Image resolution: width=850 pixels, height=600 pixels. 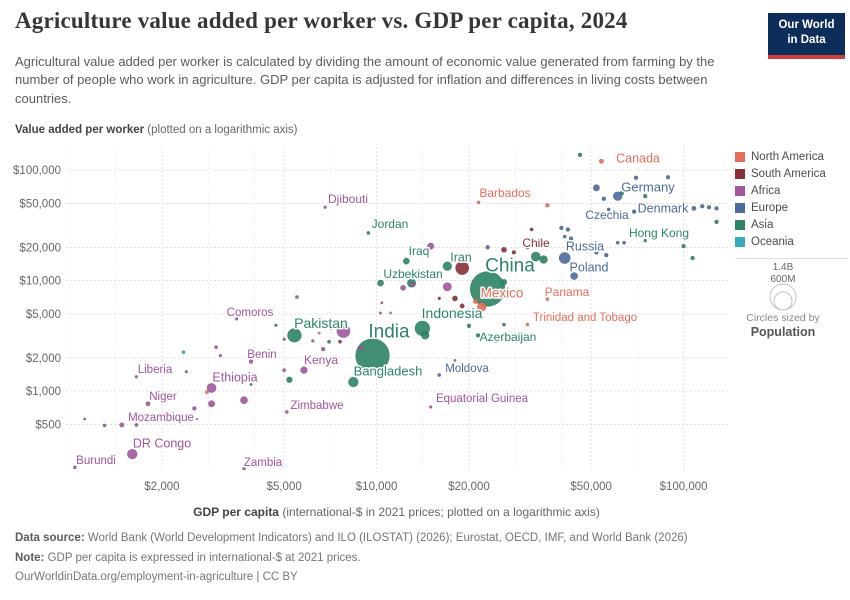 I want to click on country-label-denmark: Denmark, so click(x=663, y=208).